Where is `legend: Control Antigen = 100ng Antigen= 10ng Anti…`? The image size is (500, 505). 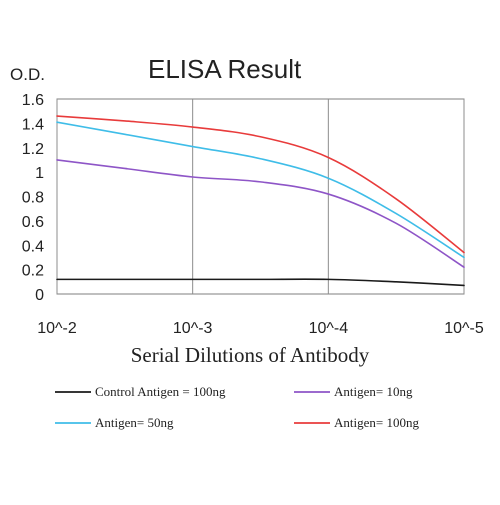
legend: Control Antigen = 100ng Antigen= 10ng Anti… is located at coordinates (237, 407).